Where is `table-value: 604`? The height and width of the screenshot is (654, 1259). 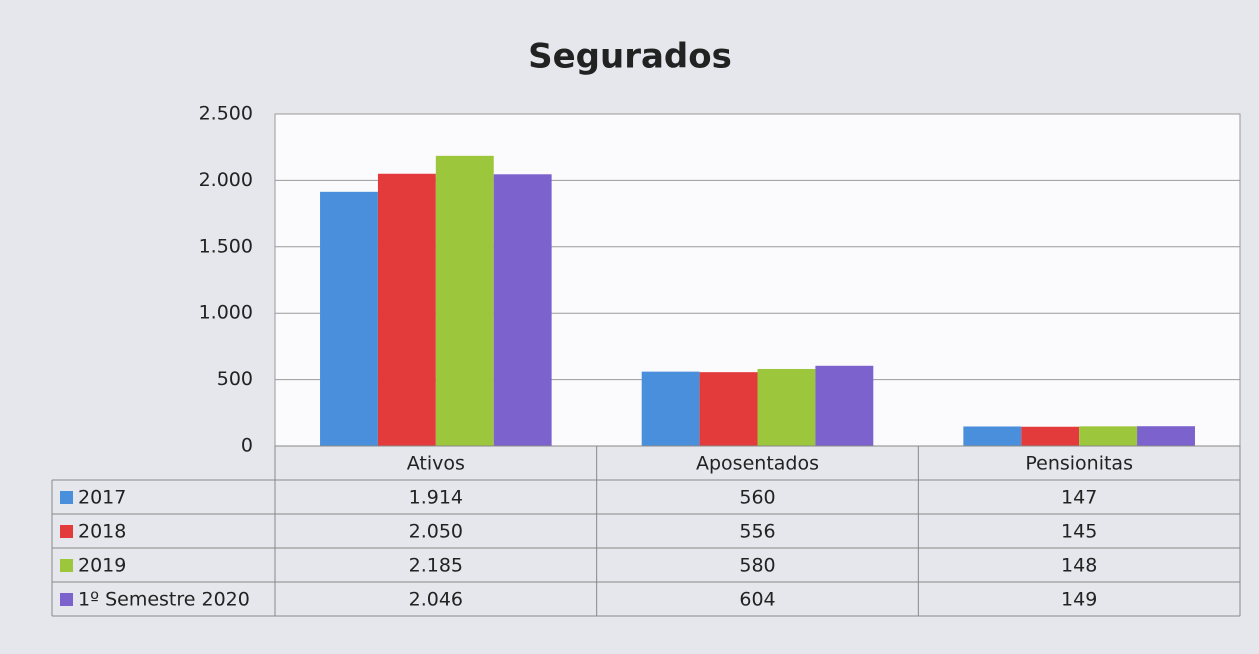 table-value: 604 is located at coordinates (757, 600).